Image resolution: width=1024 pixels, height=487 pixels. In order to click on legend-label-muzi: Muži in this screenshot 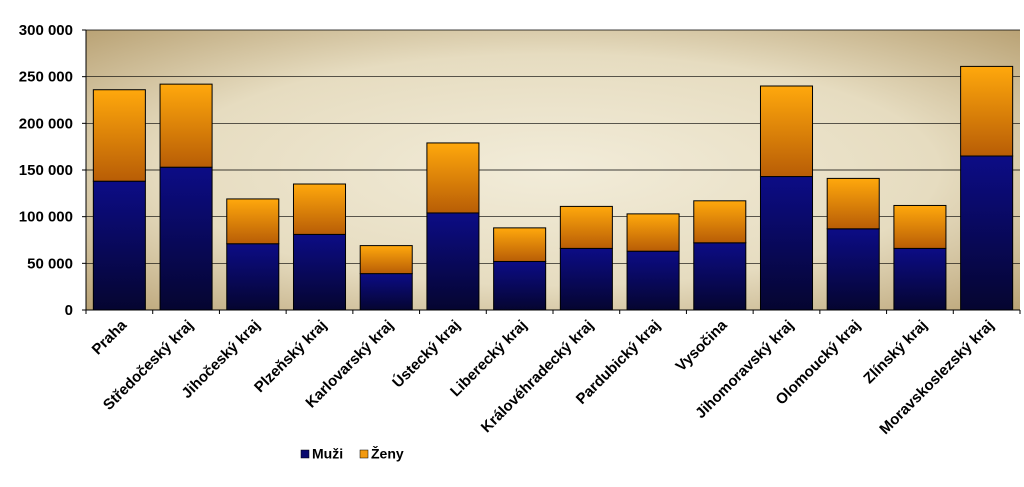, I will do `click(327, 454)`.